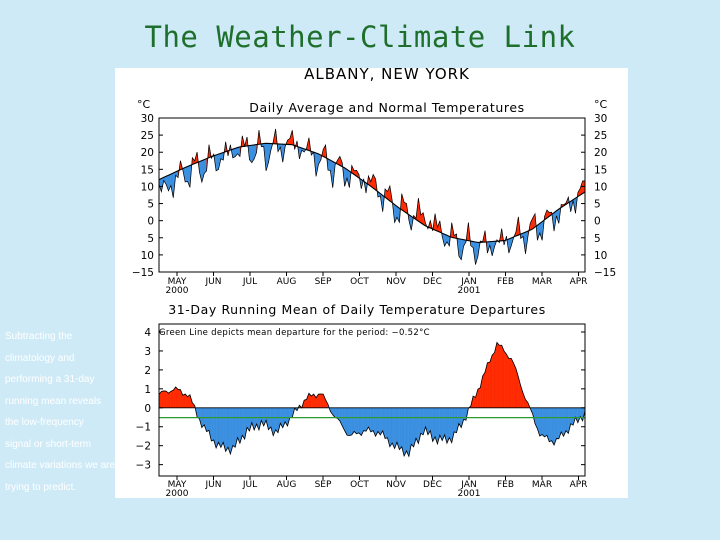 The height and width of the screenshot is (540, 720). I want to click on x-month-label: MAR, so click(542, 485).